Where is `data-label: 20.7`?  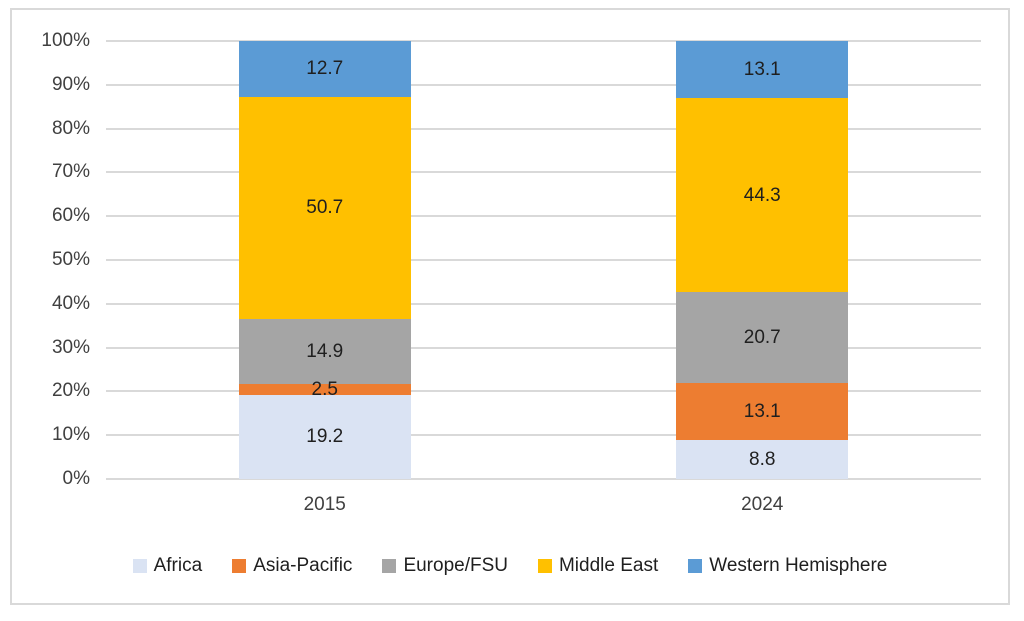 data-label: 20.7 is located at coordinates (762, 338).